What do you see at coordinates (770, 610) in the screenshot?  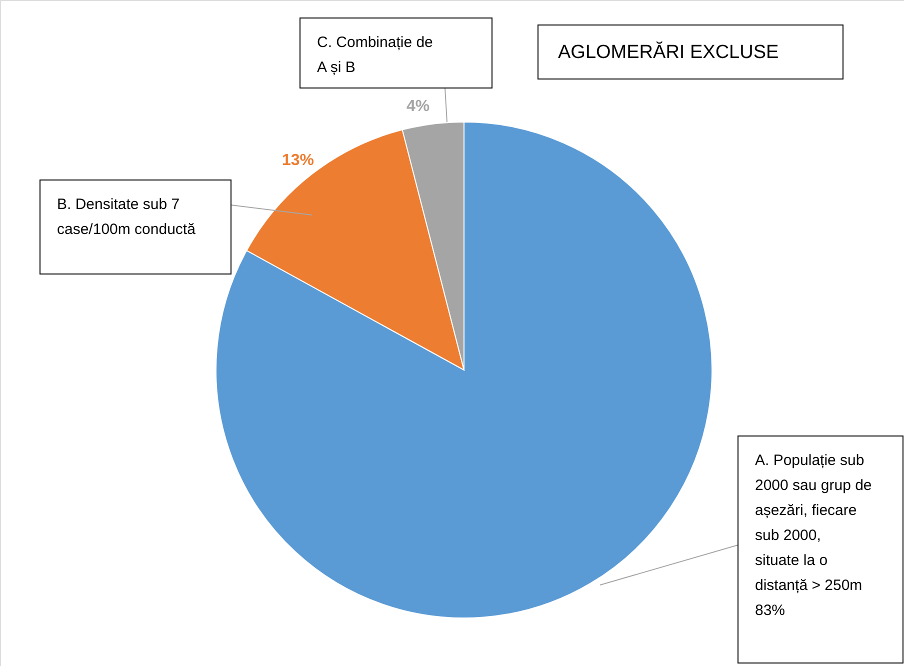 I see `data-label: 83%` at bounding box center [770, 610].